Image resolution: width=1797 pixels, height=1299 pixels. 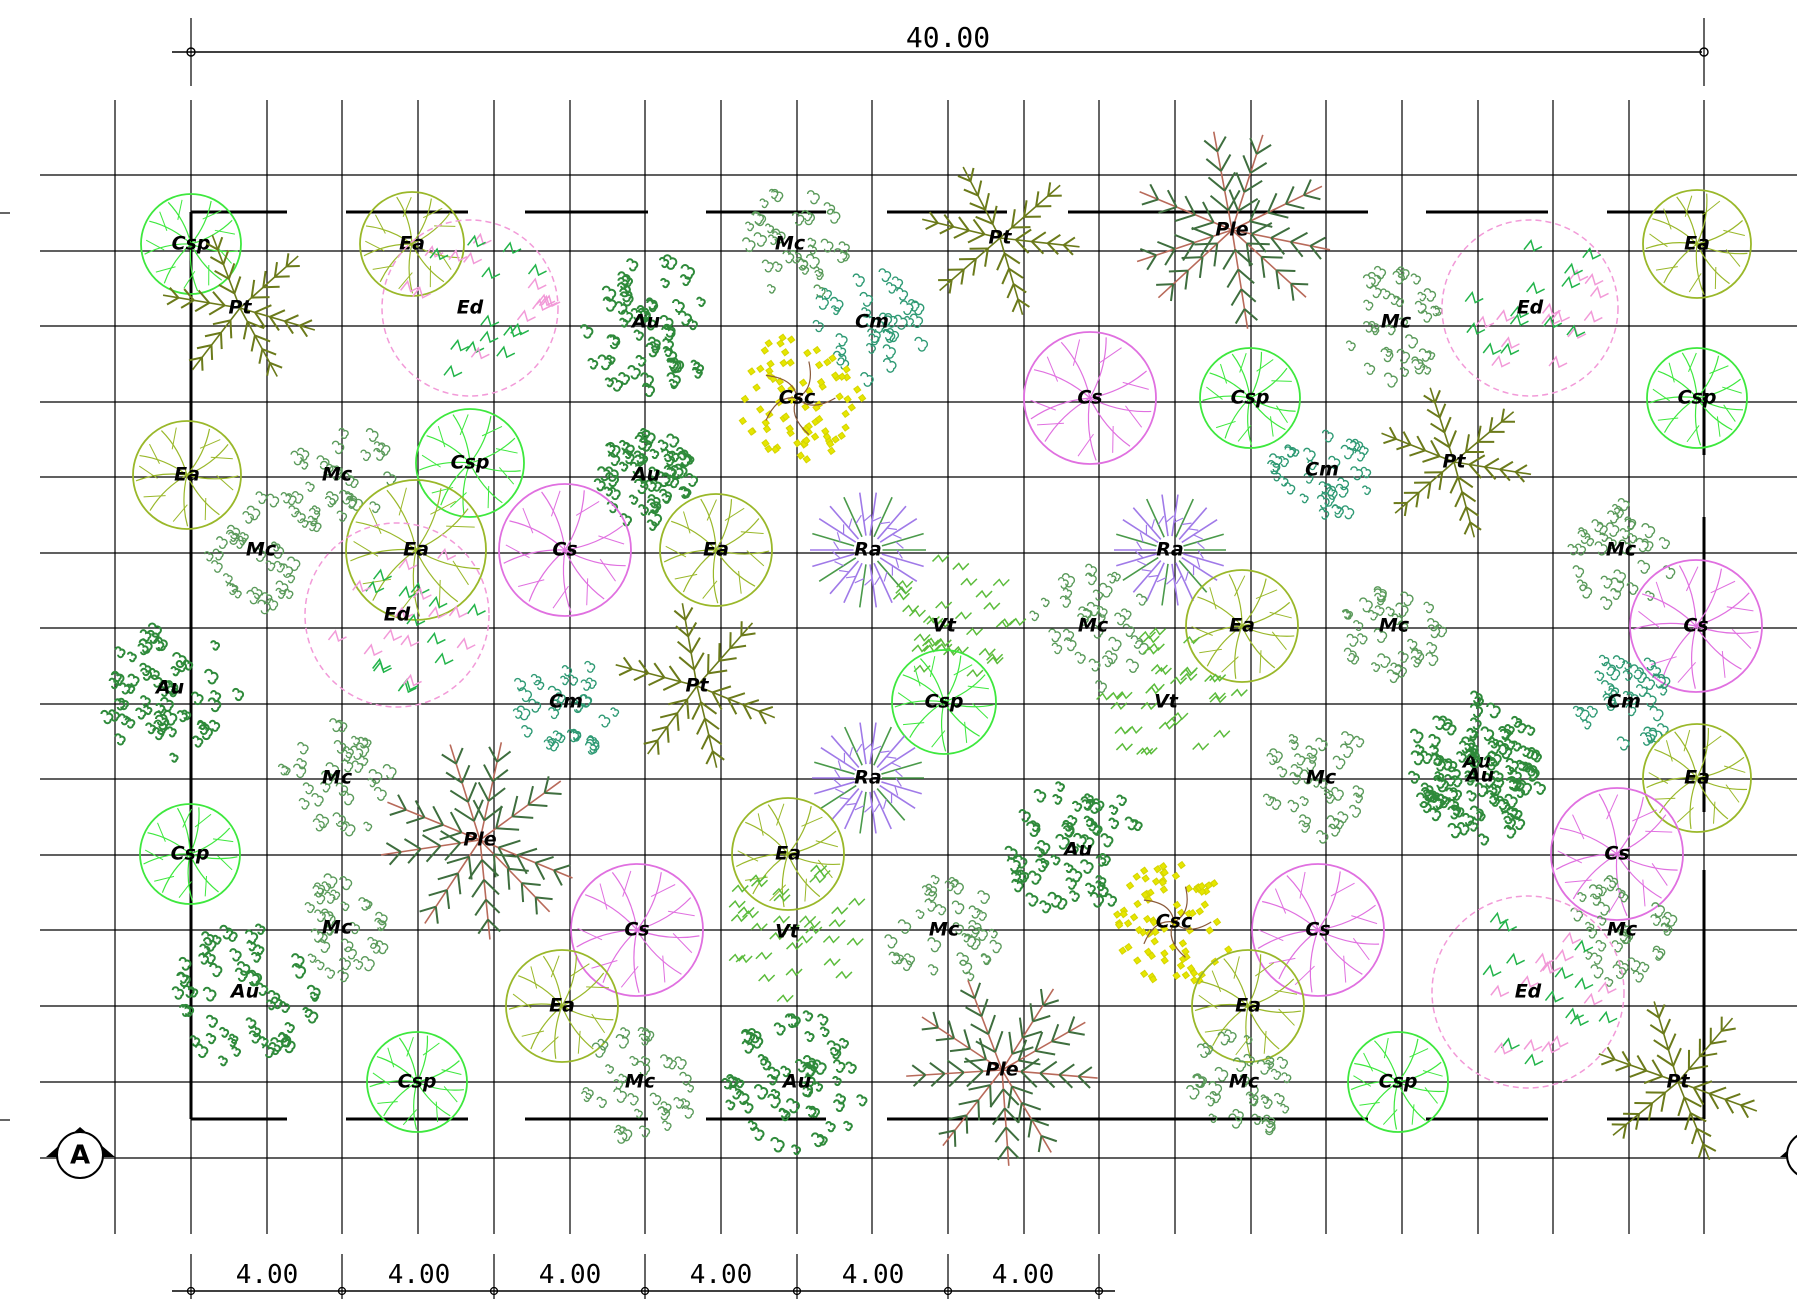 What do you see at coordinates (1788, 1155) in the screenshot?
I see `grid-bubble-partial` at bounding box center [1788, 1155].